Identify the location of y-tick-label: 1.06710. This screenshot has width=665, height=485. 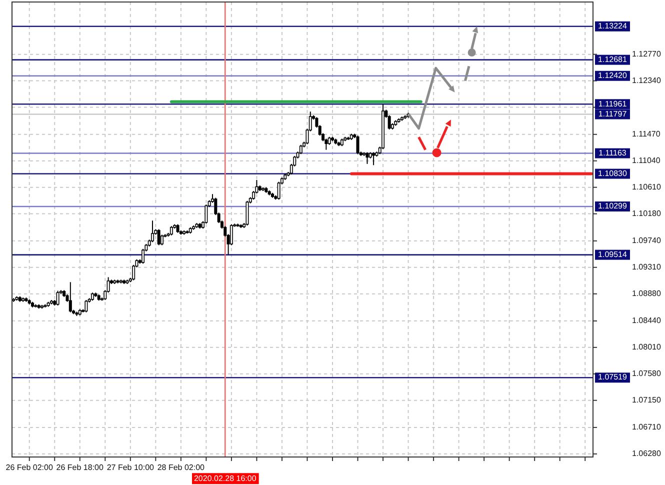
(647, 427).